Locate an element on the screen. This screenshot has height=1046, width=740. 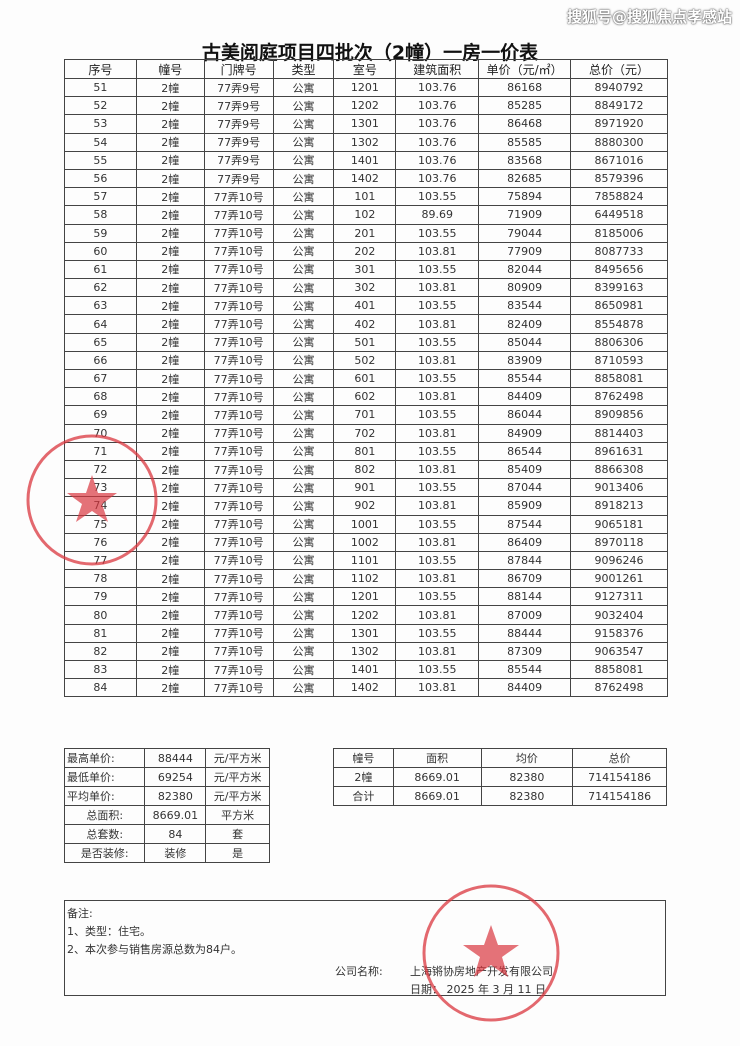
table-cell: 85409 is located at coordinates (525, 469).